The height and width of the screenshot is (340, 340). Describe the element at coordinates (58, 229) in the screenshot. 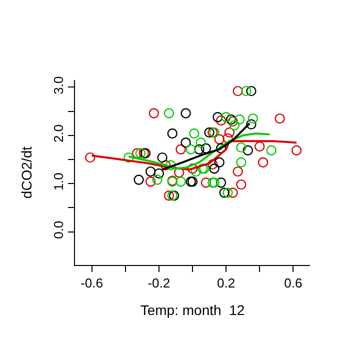

I see `y-tick-label: 0.0` at that location.